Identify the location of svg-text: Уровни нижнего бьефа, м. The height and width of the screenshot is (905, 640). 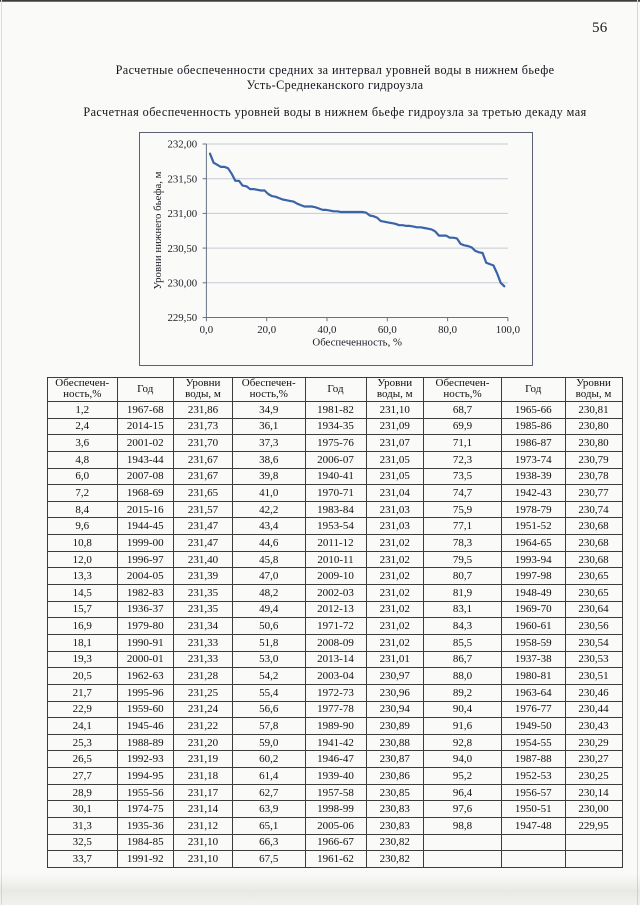
(158, 230).